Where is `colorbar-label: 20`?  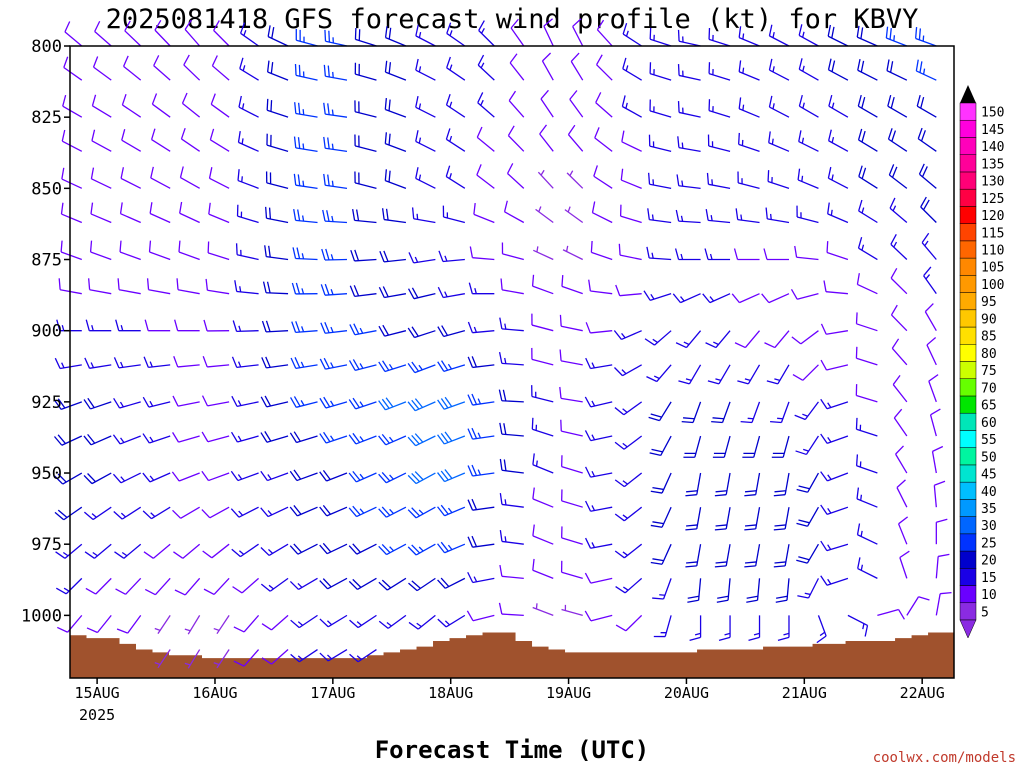
colorbar-label: 20 is located at coordinates (989, 561).